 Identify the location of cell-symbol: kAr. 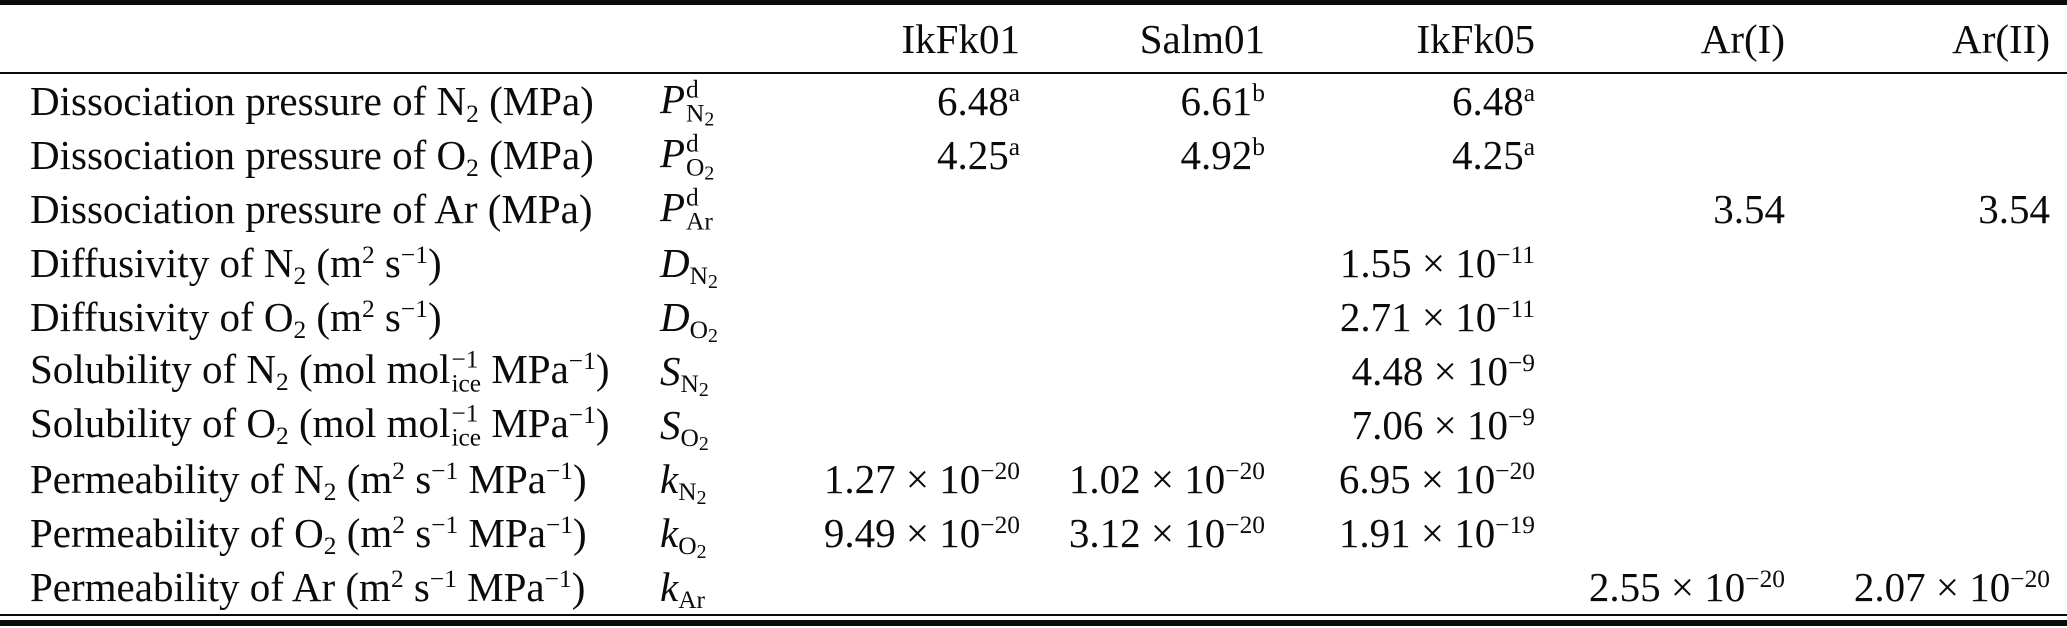
(730, 587).